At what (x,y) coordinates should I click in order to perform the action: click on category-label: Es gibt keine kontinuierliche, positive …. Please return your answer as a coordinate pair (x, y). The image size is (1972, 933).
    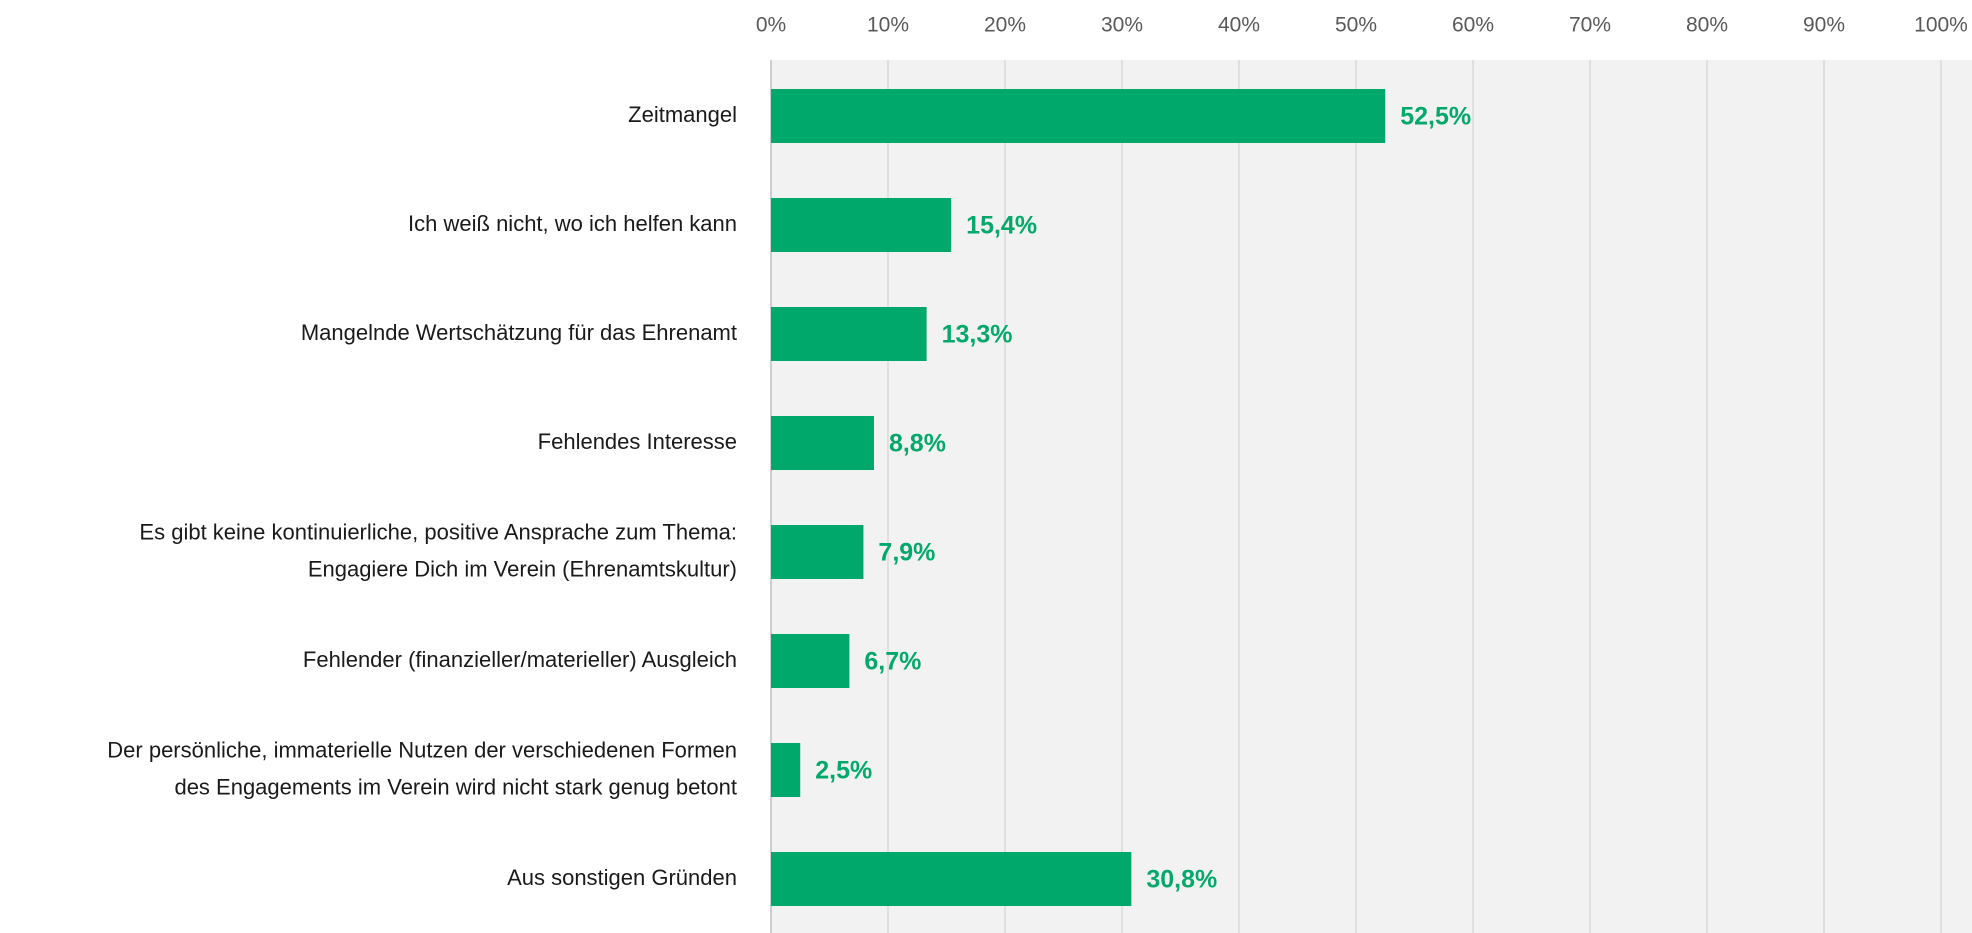
    Looking at the image, I should click on (438, 550).